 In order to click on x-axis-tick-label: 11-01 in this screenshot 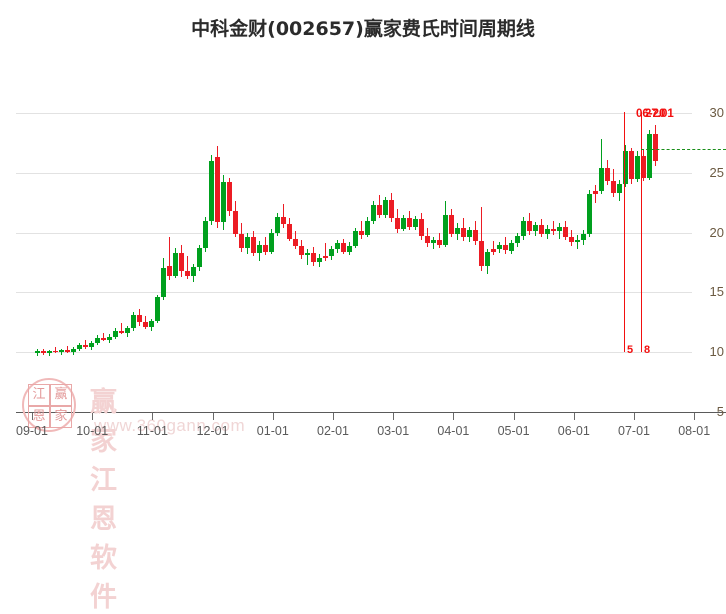, I will do `click(152, 431)`.